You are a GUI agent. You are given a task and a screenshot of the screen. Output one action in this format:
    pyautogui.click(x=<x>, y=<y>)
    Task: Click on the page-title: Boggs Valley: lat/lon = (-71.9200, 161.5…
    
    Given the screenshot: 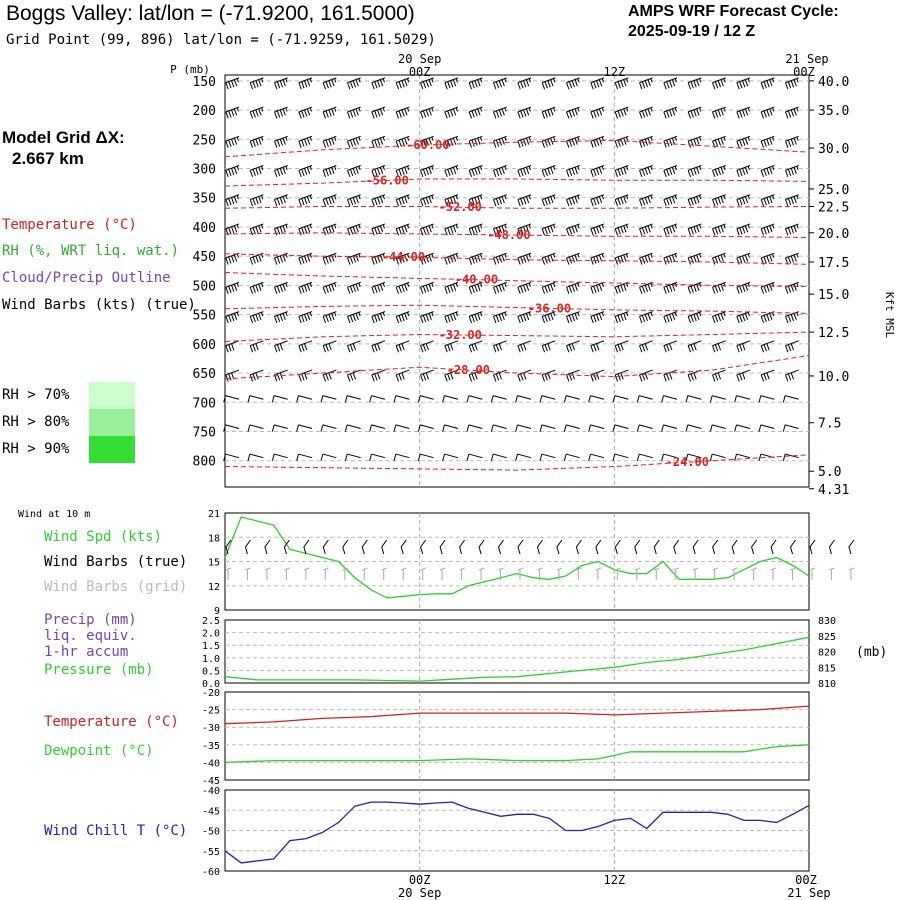 What is the action you would take?
    pyautogui.click(x=210, y=13)
    